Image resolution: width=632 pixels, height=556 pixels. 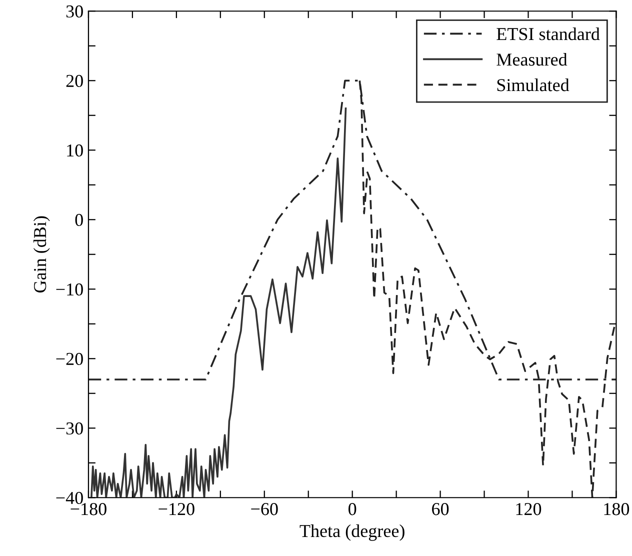 What do you see at coordinates (548, 33) in the screenshot?
I see `legend-label: ETSI standard` at bounding box center [548, 33].